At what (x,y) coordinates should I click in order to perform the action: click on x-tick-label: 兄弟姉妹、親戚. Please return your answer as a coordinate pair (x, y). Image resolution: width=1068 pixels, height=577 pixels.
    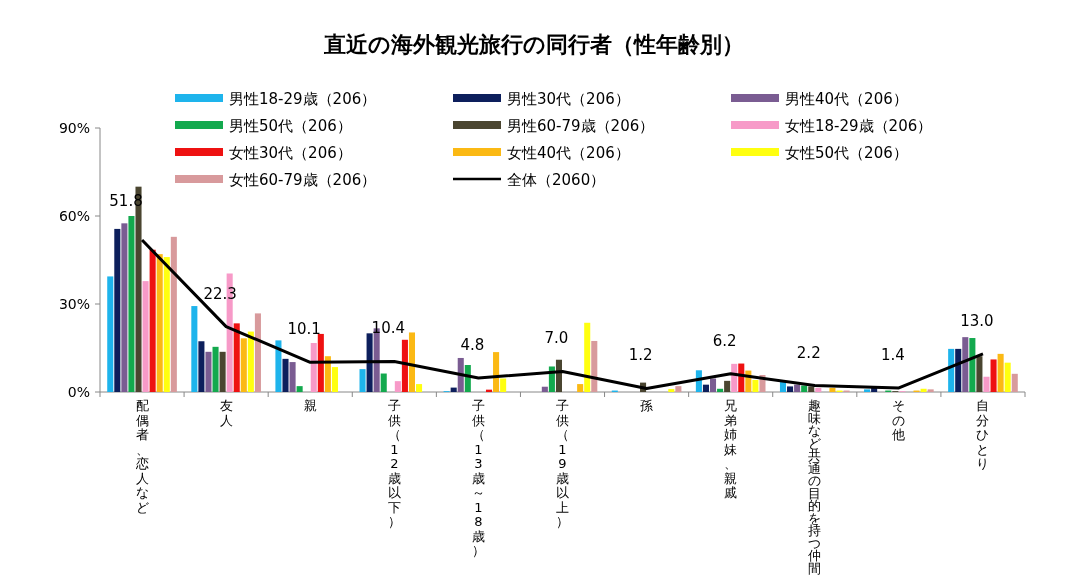
    Looking at the image, I should click on (731, 449).